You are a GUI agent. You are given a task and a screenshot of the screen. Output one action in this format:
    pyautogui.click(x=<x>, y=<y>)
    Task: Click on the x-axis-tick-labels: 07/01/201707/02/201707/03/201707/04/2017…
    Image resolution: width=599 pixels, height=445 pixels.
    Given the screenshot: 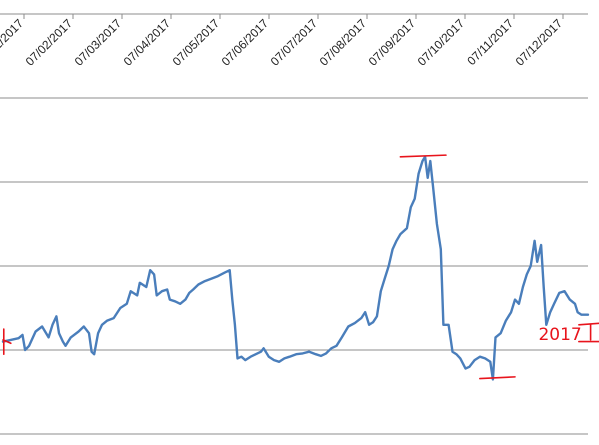 What is the action you would take?
    pyautogui.click(x=282, y=42)
    